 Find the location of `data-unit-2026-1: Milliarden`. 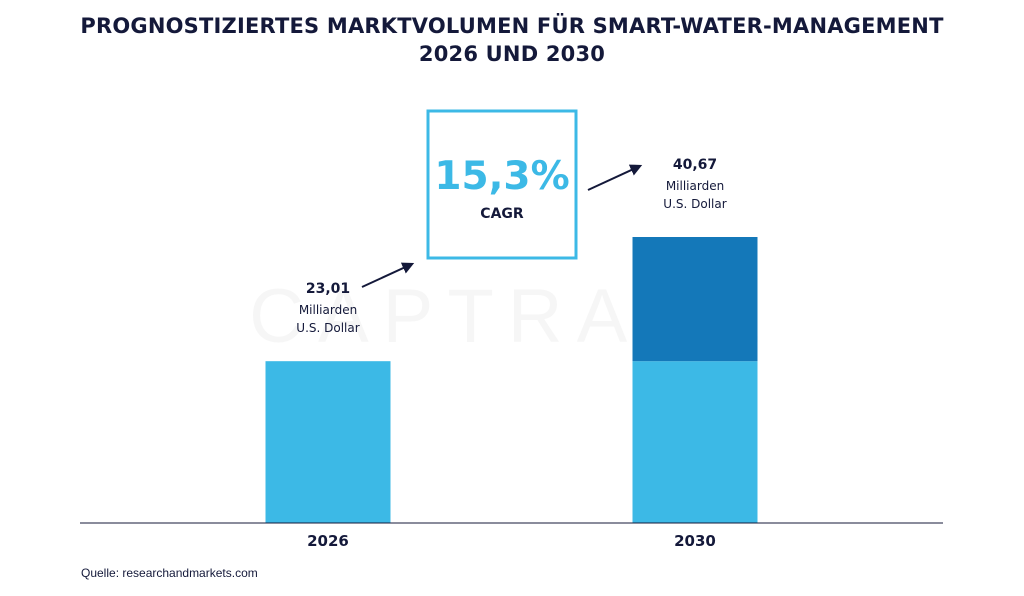

data-unit-2026-1: Milliarden is located at coordinates (328, 310).